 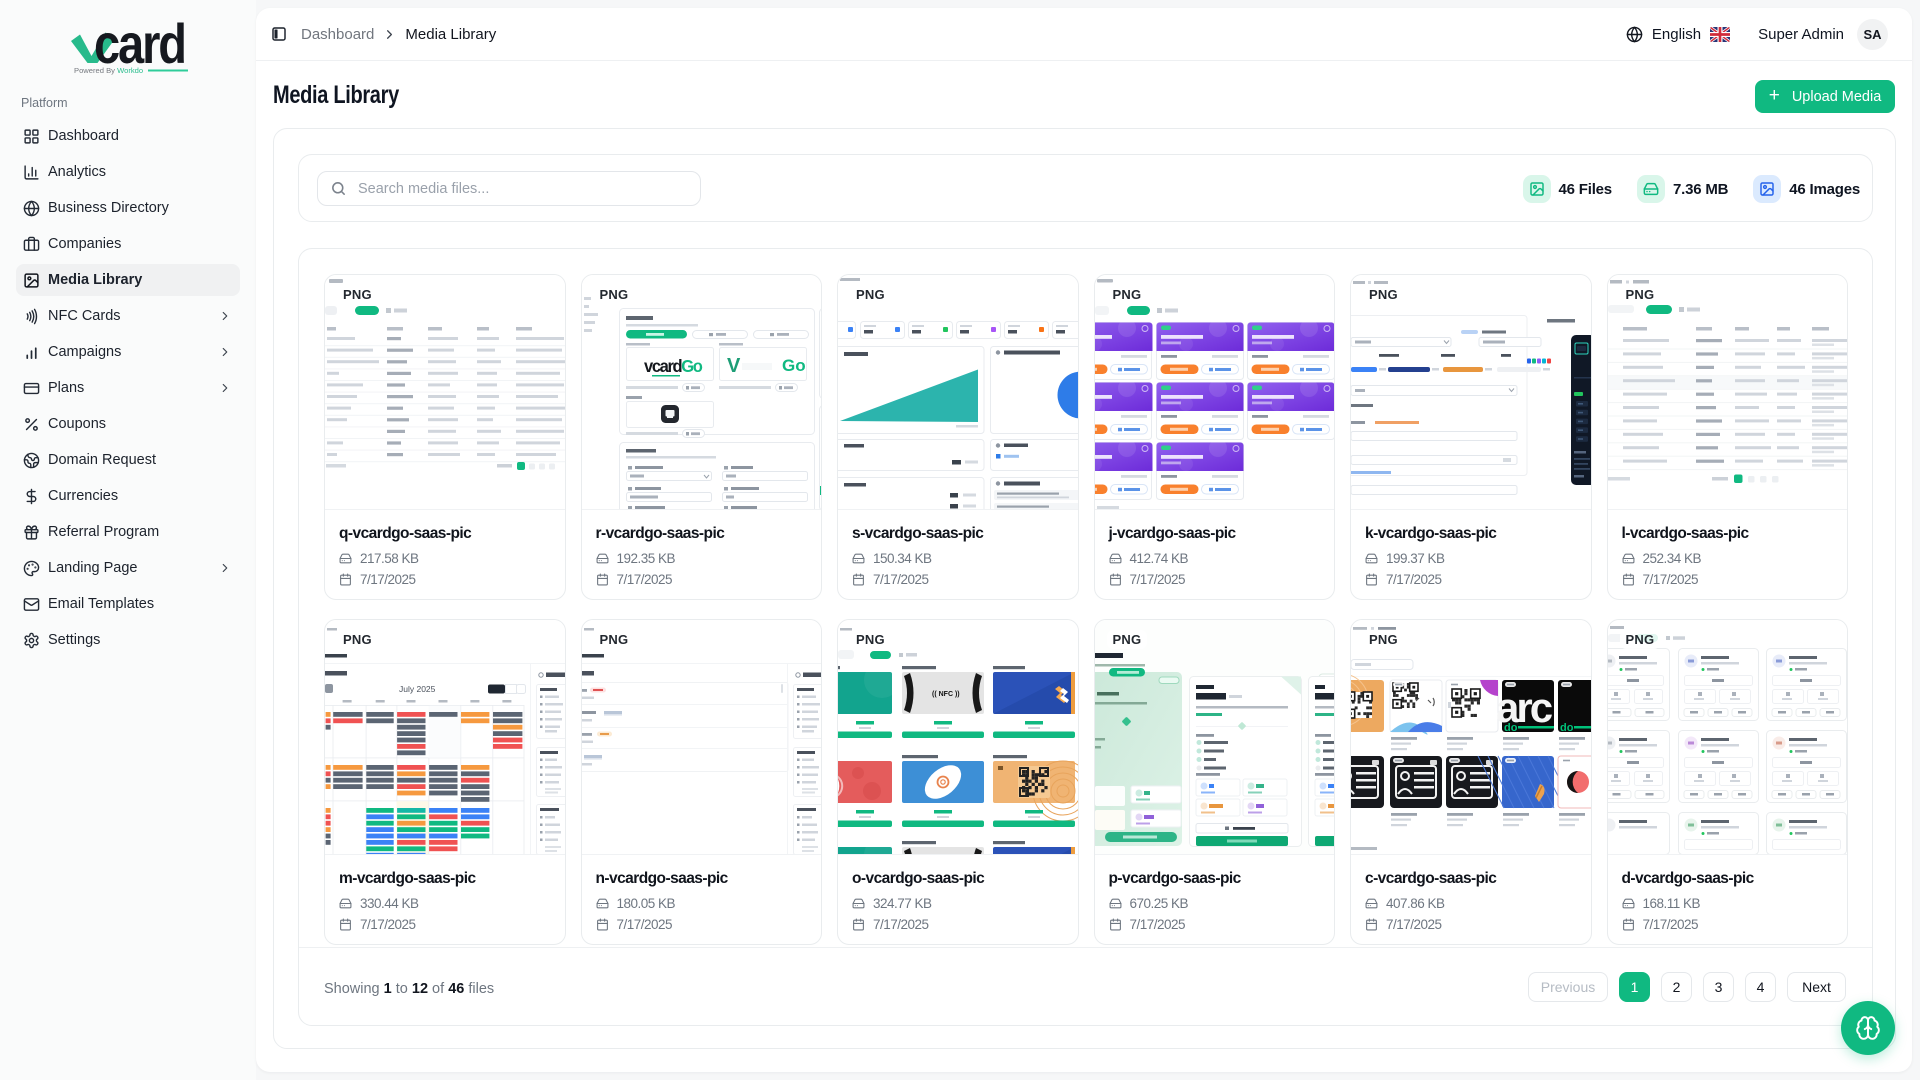 What do you see at coordinates (108, 70) in the screenshot?
I see `svg-text: Powered By Workdo` at bounding box center [108, 70].